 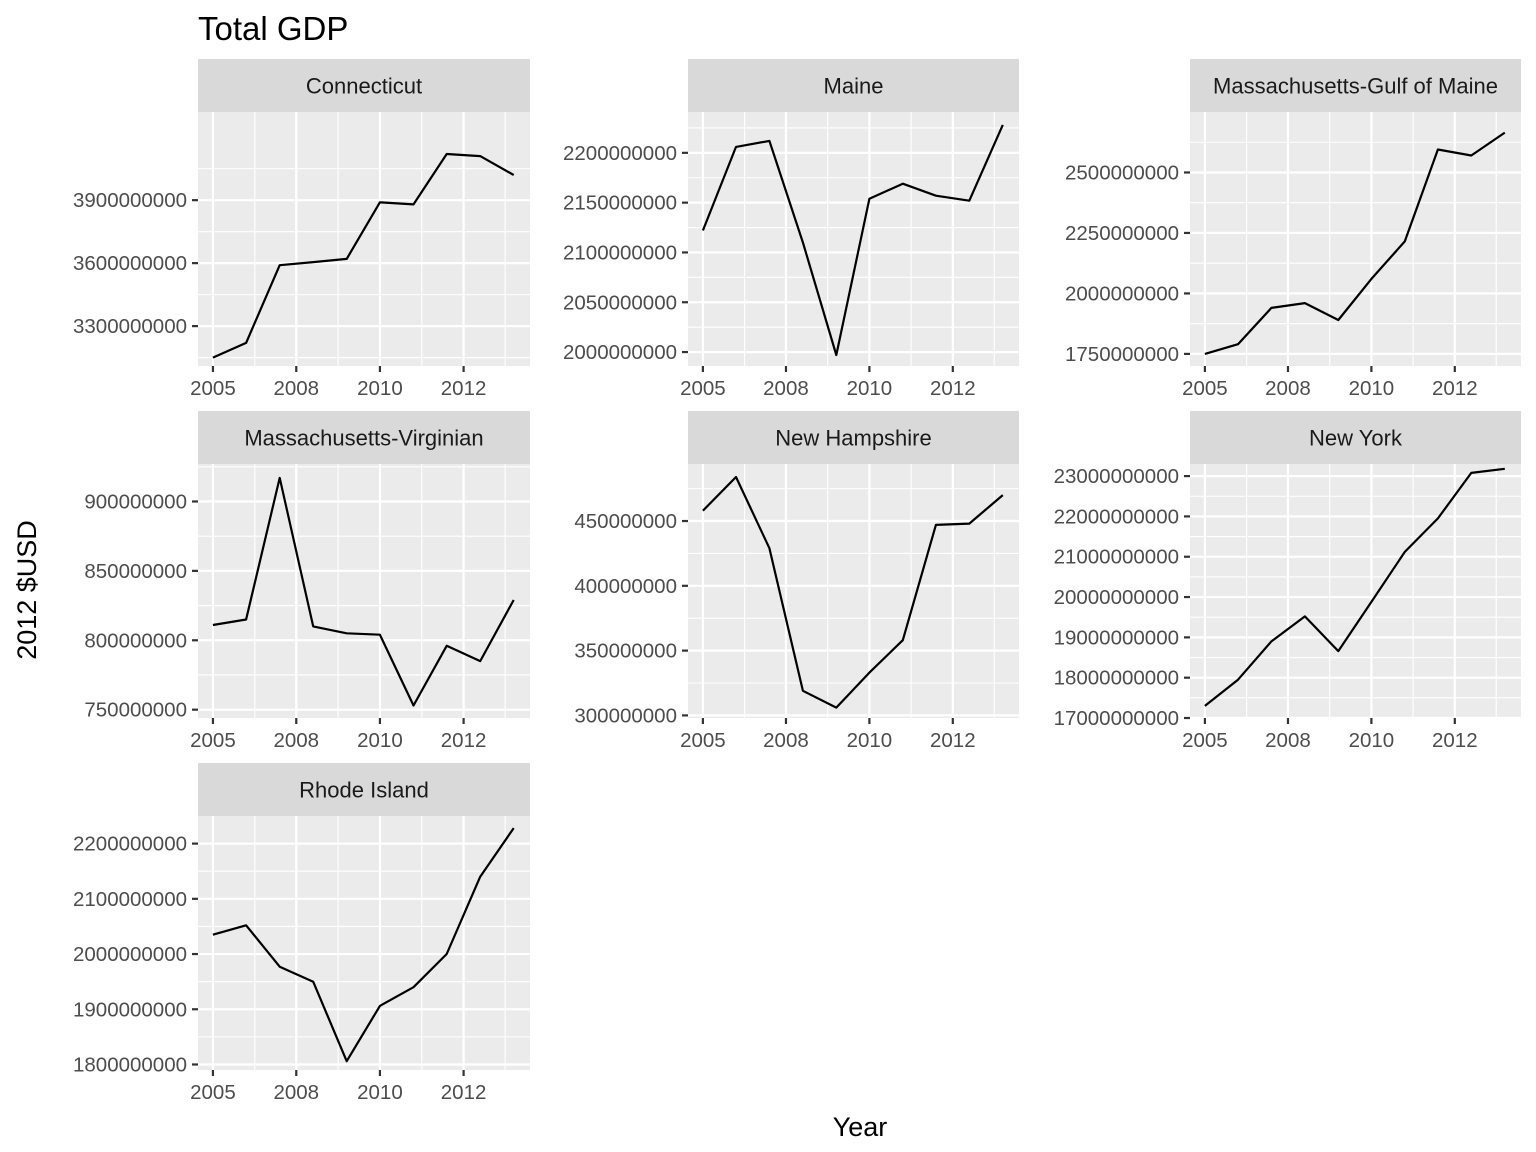 What do you see at coordinates (135, 571) in the screenshot?
I see `y-tick-label: 850000000` at bounding box center [135, 571].